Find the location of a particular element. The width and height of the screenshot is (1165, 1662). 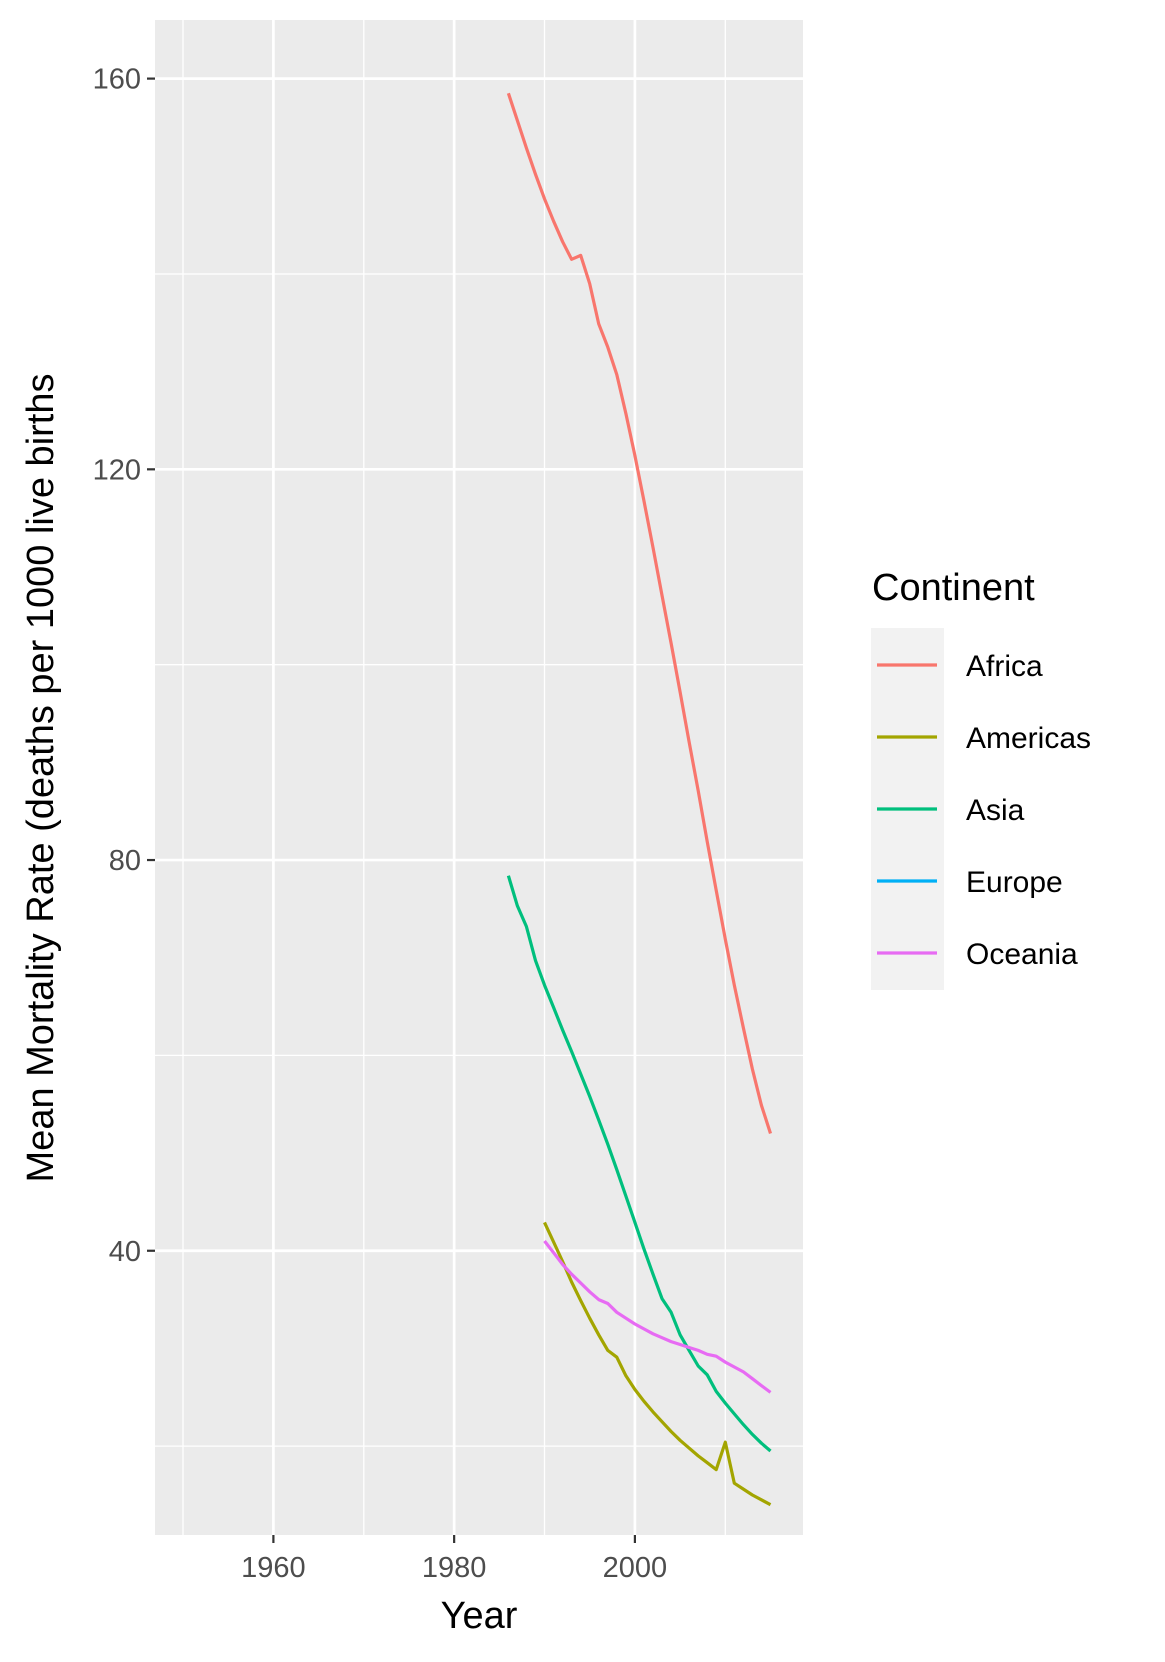

series-line-africa is located at coordinates (639, 613).